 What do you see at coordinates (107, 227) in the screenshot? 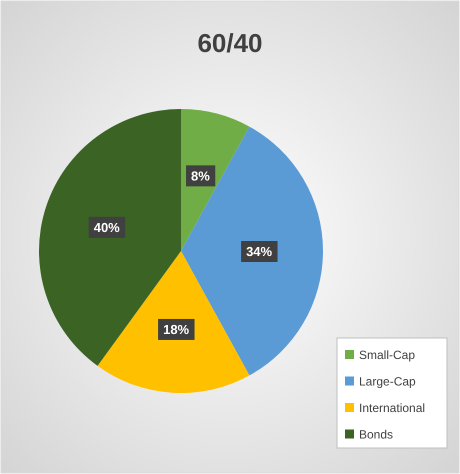
I see `data-label: 40%` at bounding box center [107, 227].